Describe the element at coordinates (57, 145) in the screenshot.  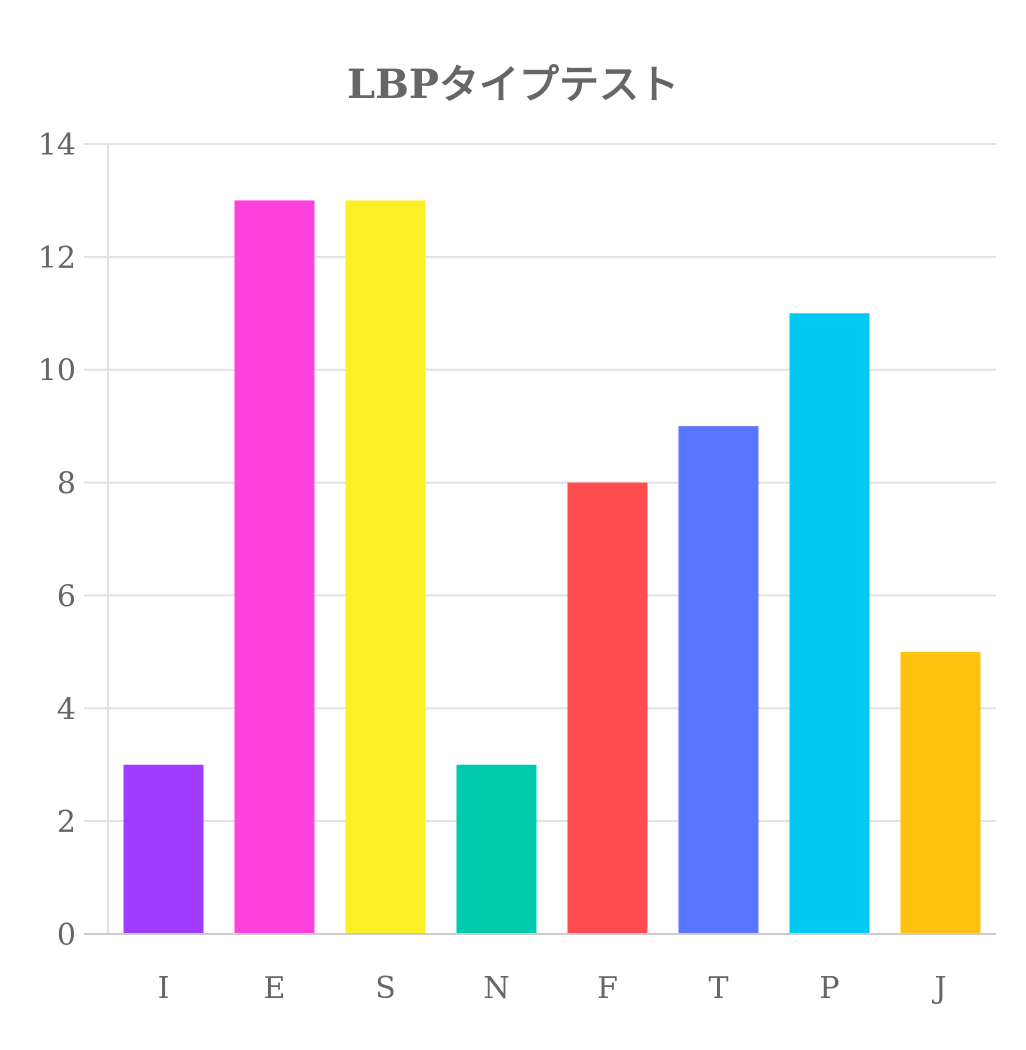
I see `y-tick-label: 14` at that location.